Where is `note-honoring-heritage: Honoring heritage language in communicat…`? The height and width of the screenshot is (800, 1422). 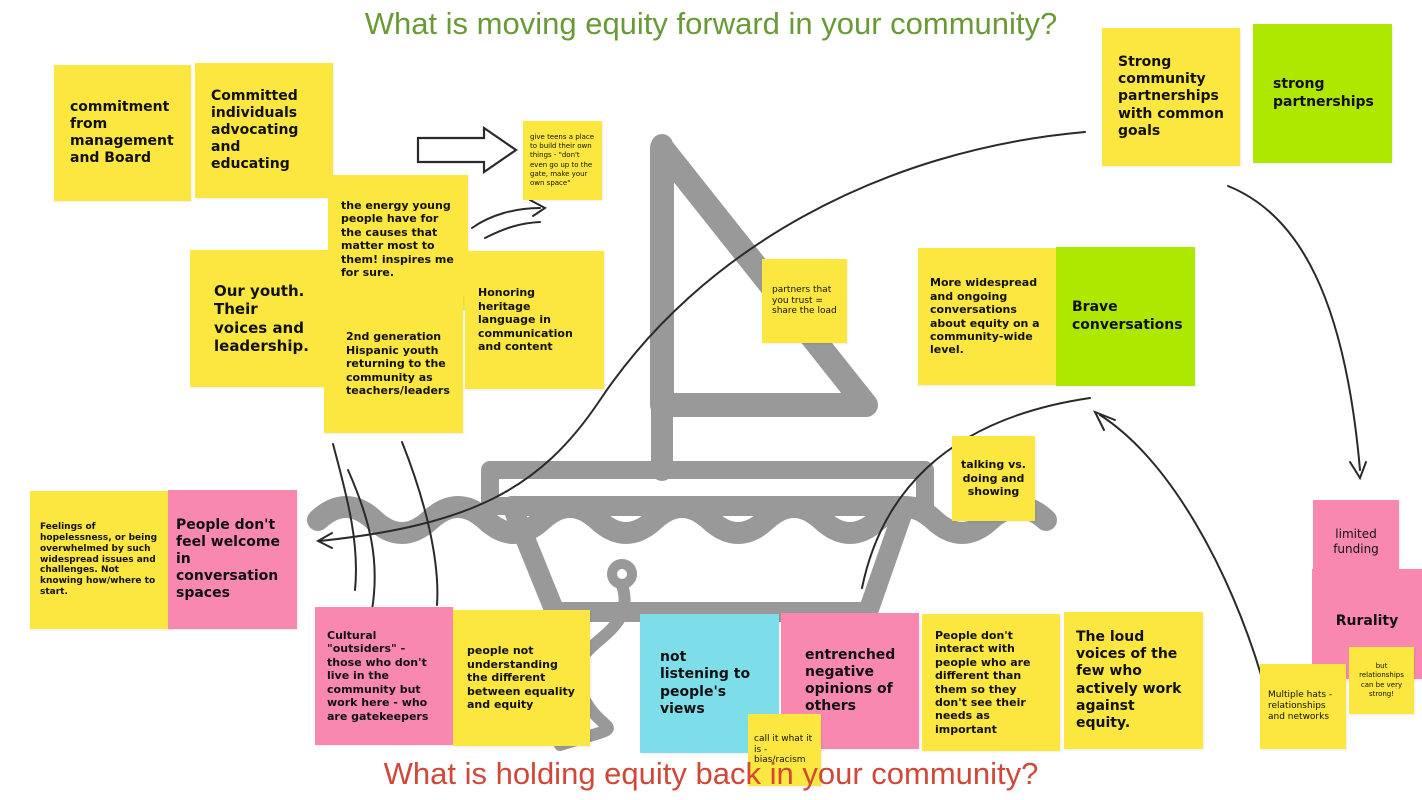 note-honoring-heritage: Honoring heritage language in communicat… is located at coordinates (534, 320).